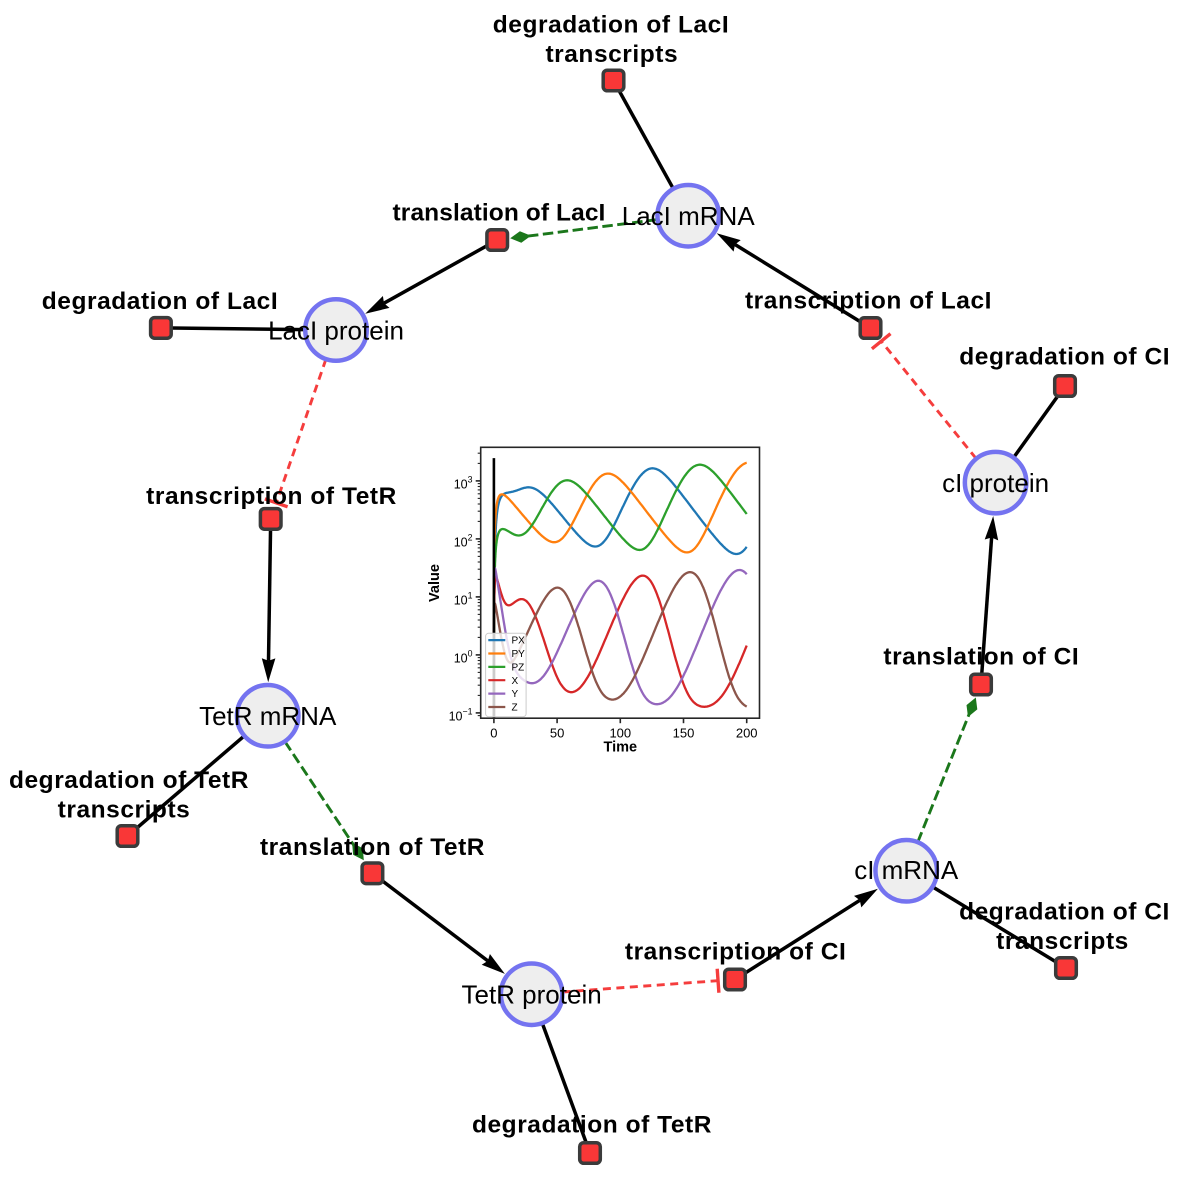 The image size is (1189, 1200). What do you see at coordinates (463, 482) in the screenshot?
I see `svg-text: 103` at bounding box center [463, 482].